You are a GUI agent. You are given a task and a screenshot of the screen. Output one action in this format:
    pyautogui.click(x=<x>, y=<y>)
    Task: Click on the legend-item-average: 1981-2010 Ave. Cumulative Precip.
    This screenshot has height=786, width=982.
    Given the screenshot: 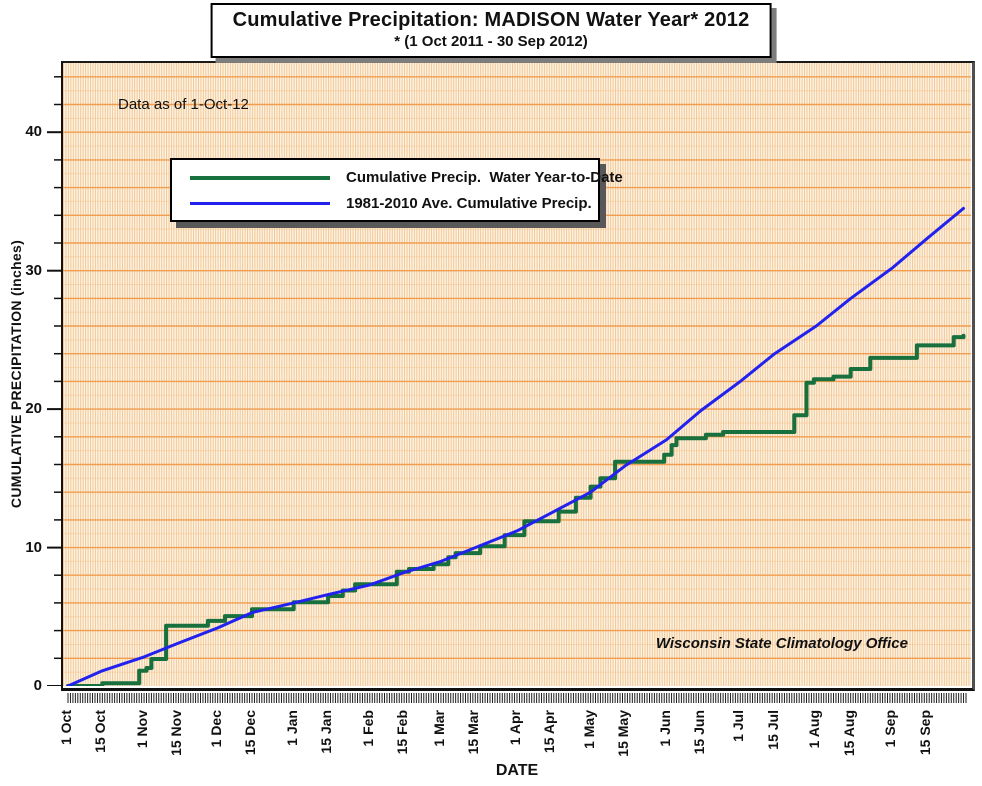 What is the action you would take?
    pyautogui.click(x=391, y=203)
    